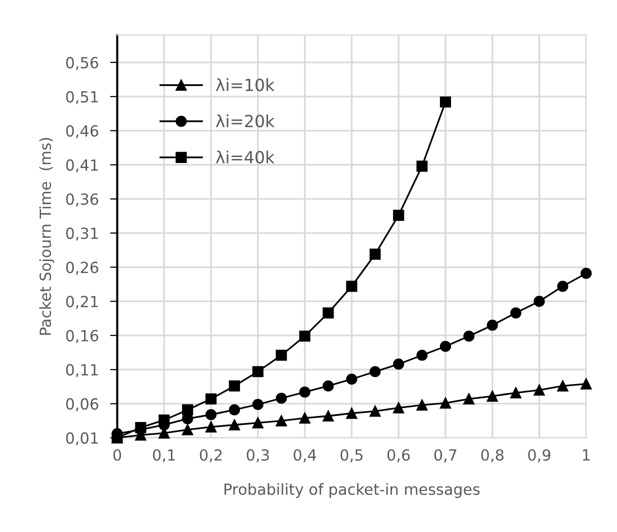 The image size is (617, 532). Describe the element at coordinates (82, 131) in the screenshot. I see `y-tick-label: 0,46` at that location.